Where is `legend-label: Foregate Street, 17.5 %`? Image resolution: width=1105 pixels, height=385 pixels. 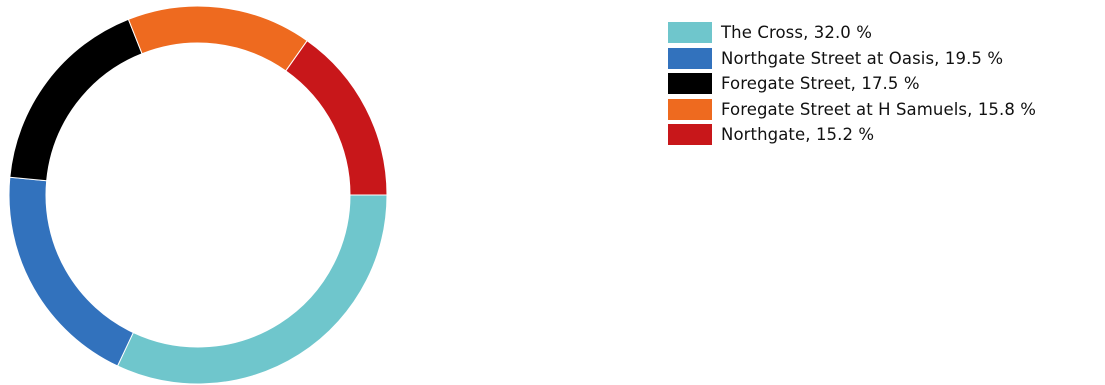
legend-label: Foregate Street, 17.5 % is located at coordinates (820, 84).